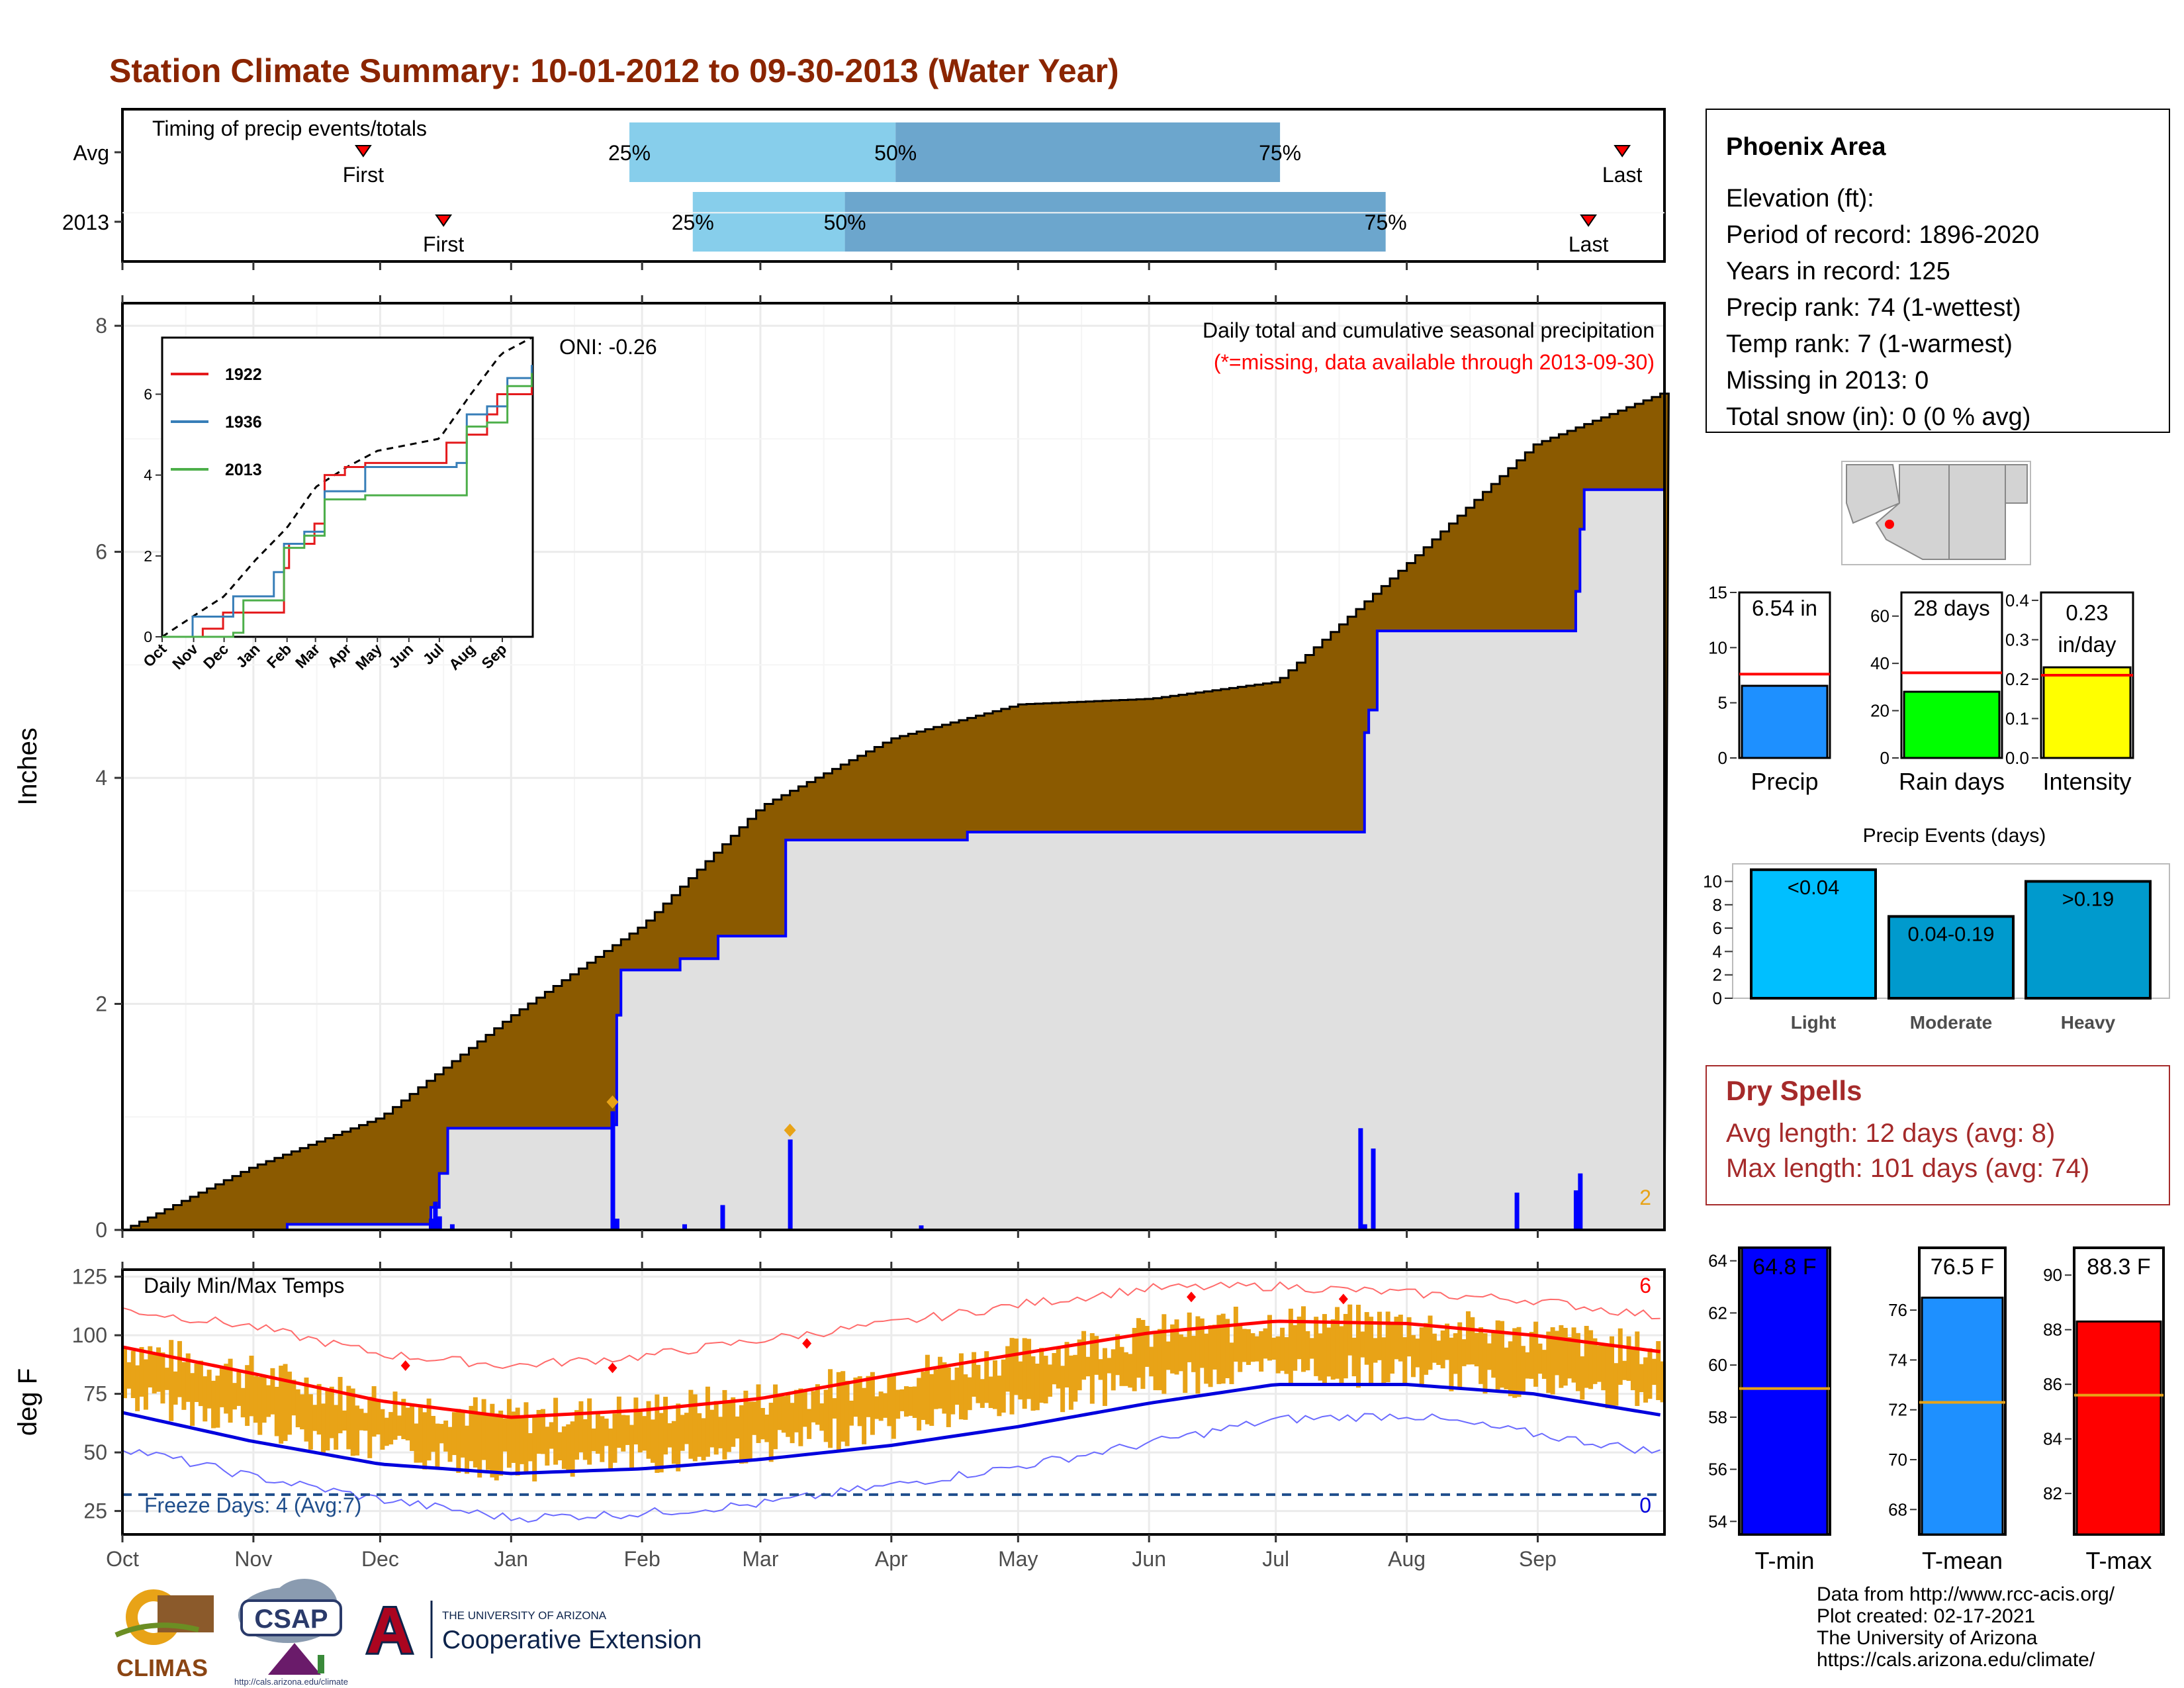  I want to click on temp-bar-tick-label: 54, so click(1718, 1521).